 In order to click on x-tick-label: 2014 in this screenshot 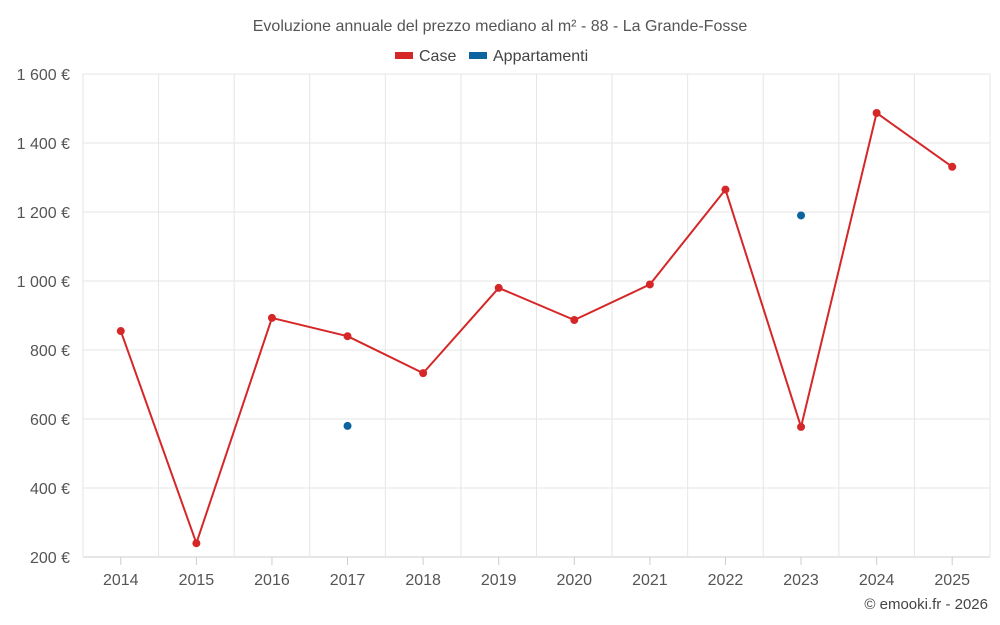, I will do `click(121, 580)`.